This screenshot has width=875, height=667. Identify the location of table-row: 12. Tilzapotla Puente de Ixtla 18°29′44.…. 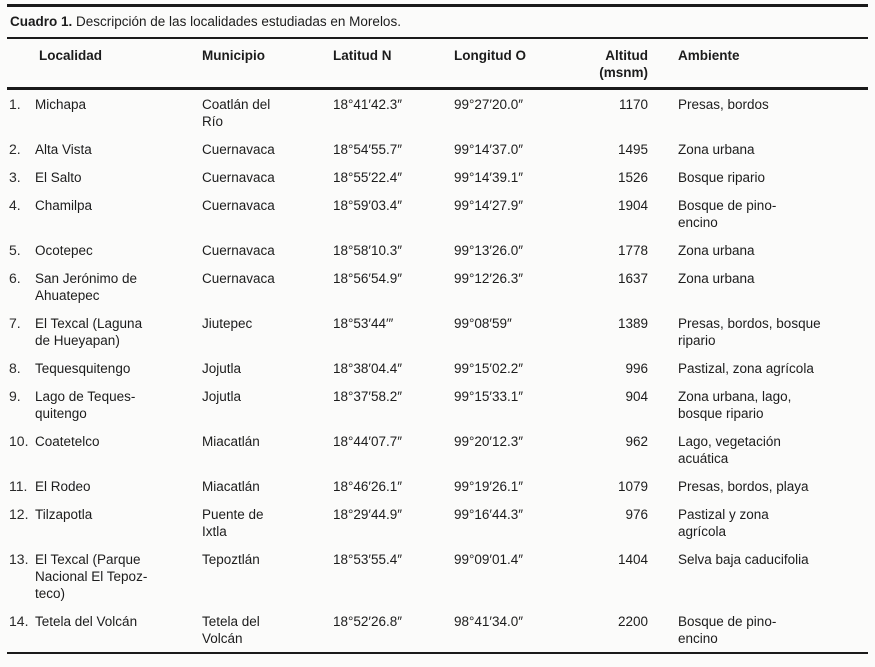
(437, 522).